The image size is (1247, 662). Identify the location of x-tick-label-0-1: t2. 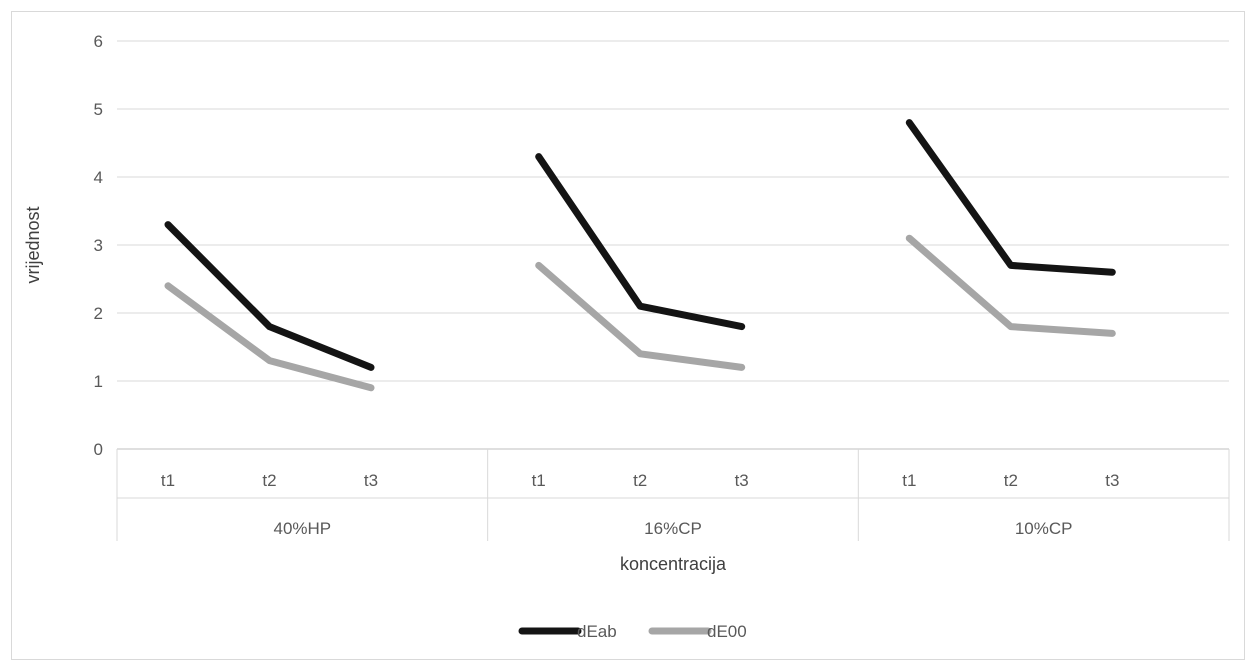
(269, 480).